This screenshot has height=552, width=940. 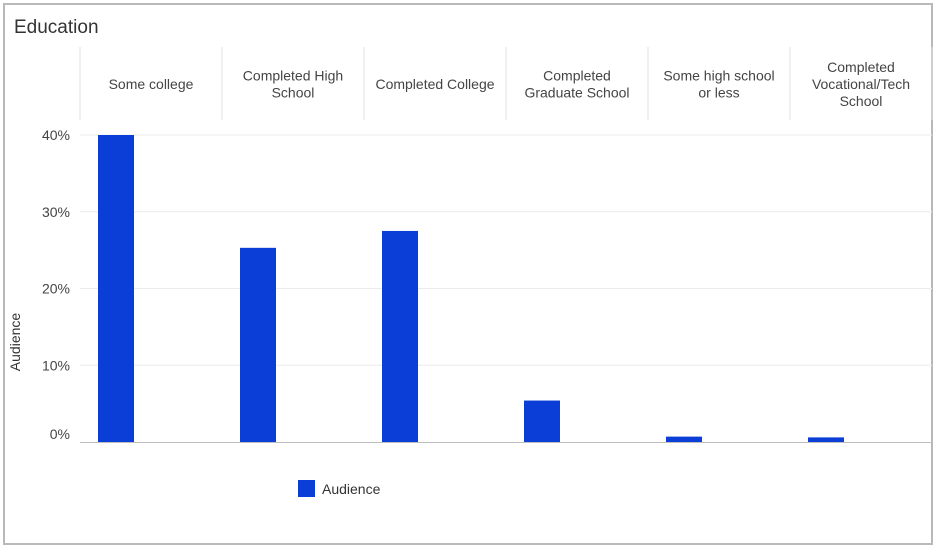 What do you see at coordinates (351, 489) in the screenshot?
I see `legend-label: Audience` at bounding box center [351, 489].